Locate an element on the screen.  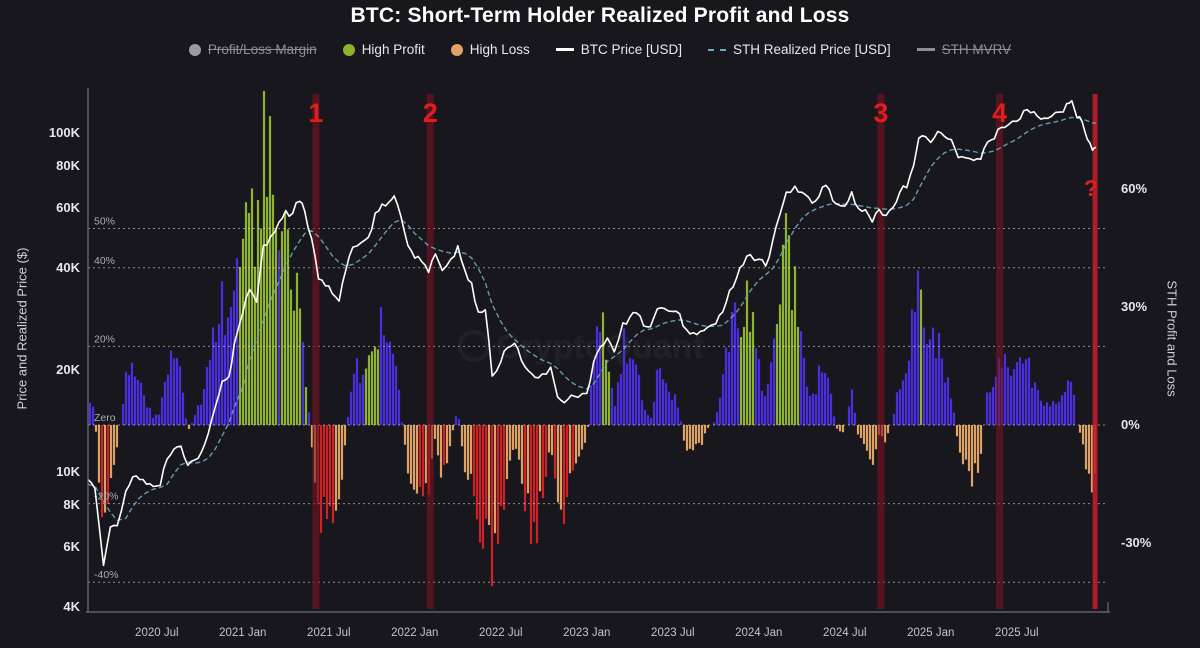
legend-item-btc-price-usd-: BTC Price [USD] is located at coordinates (619, 49).